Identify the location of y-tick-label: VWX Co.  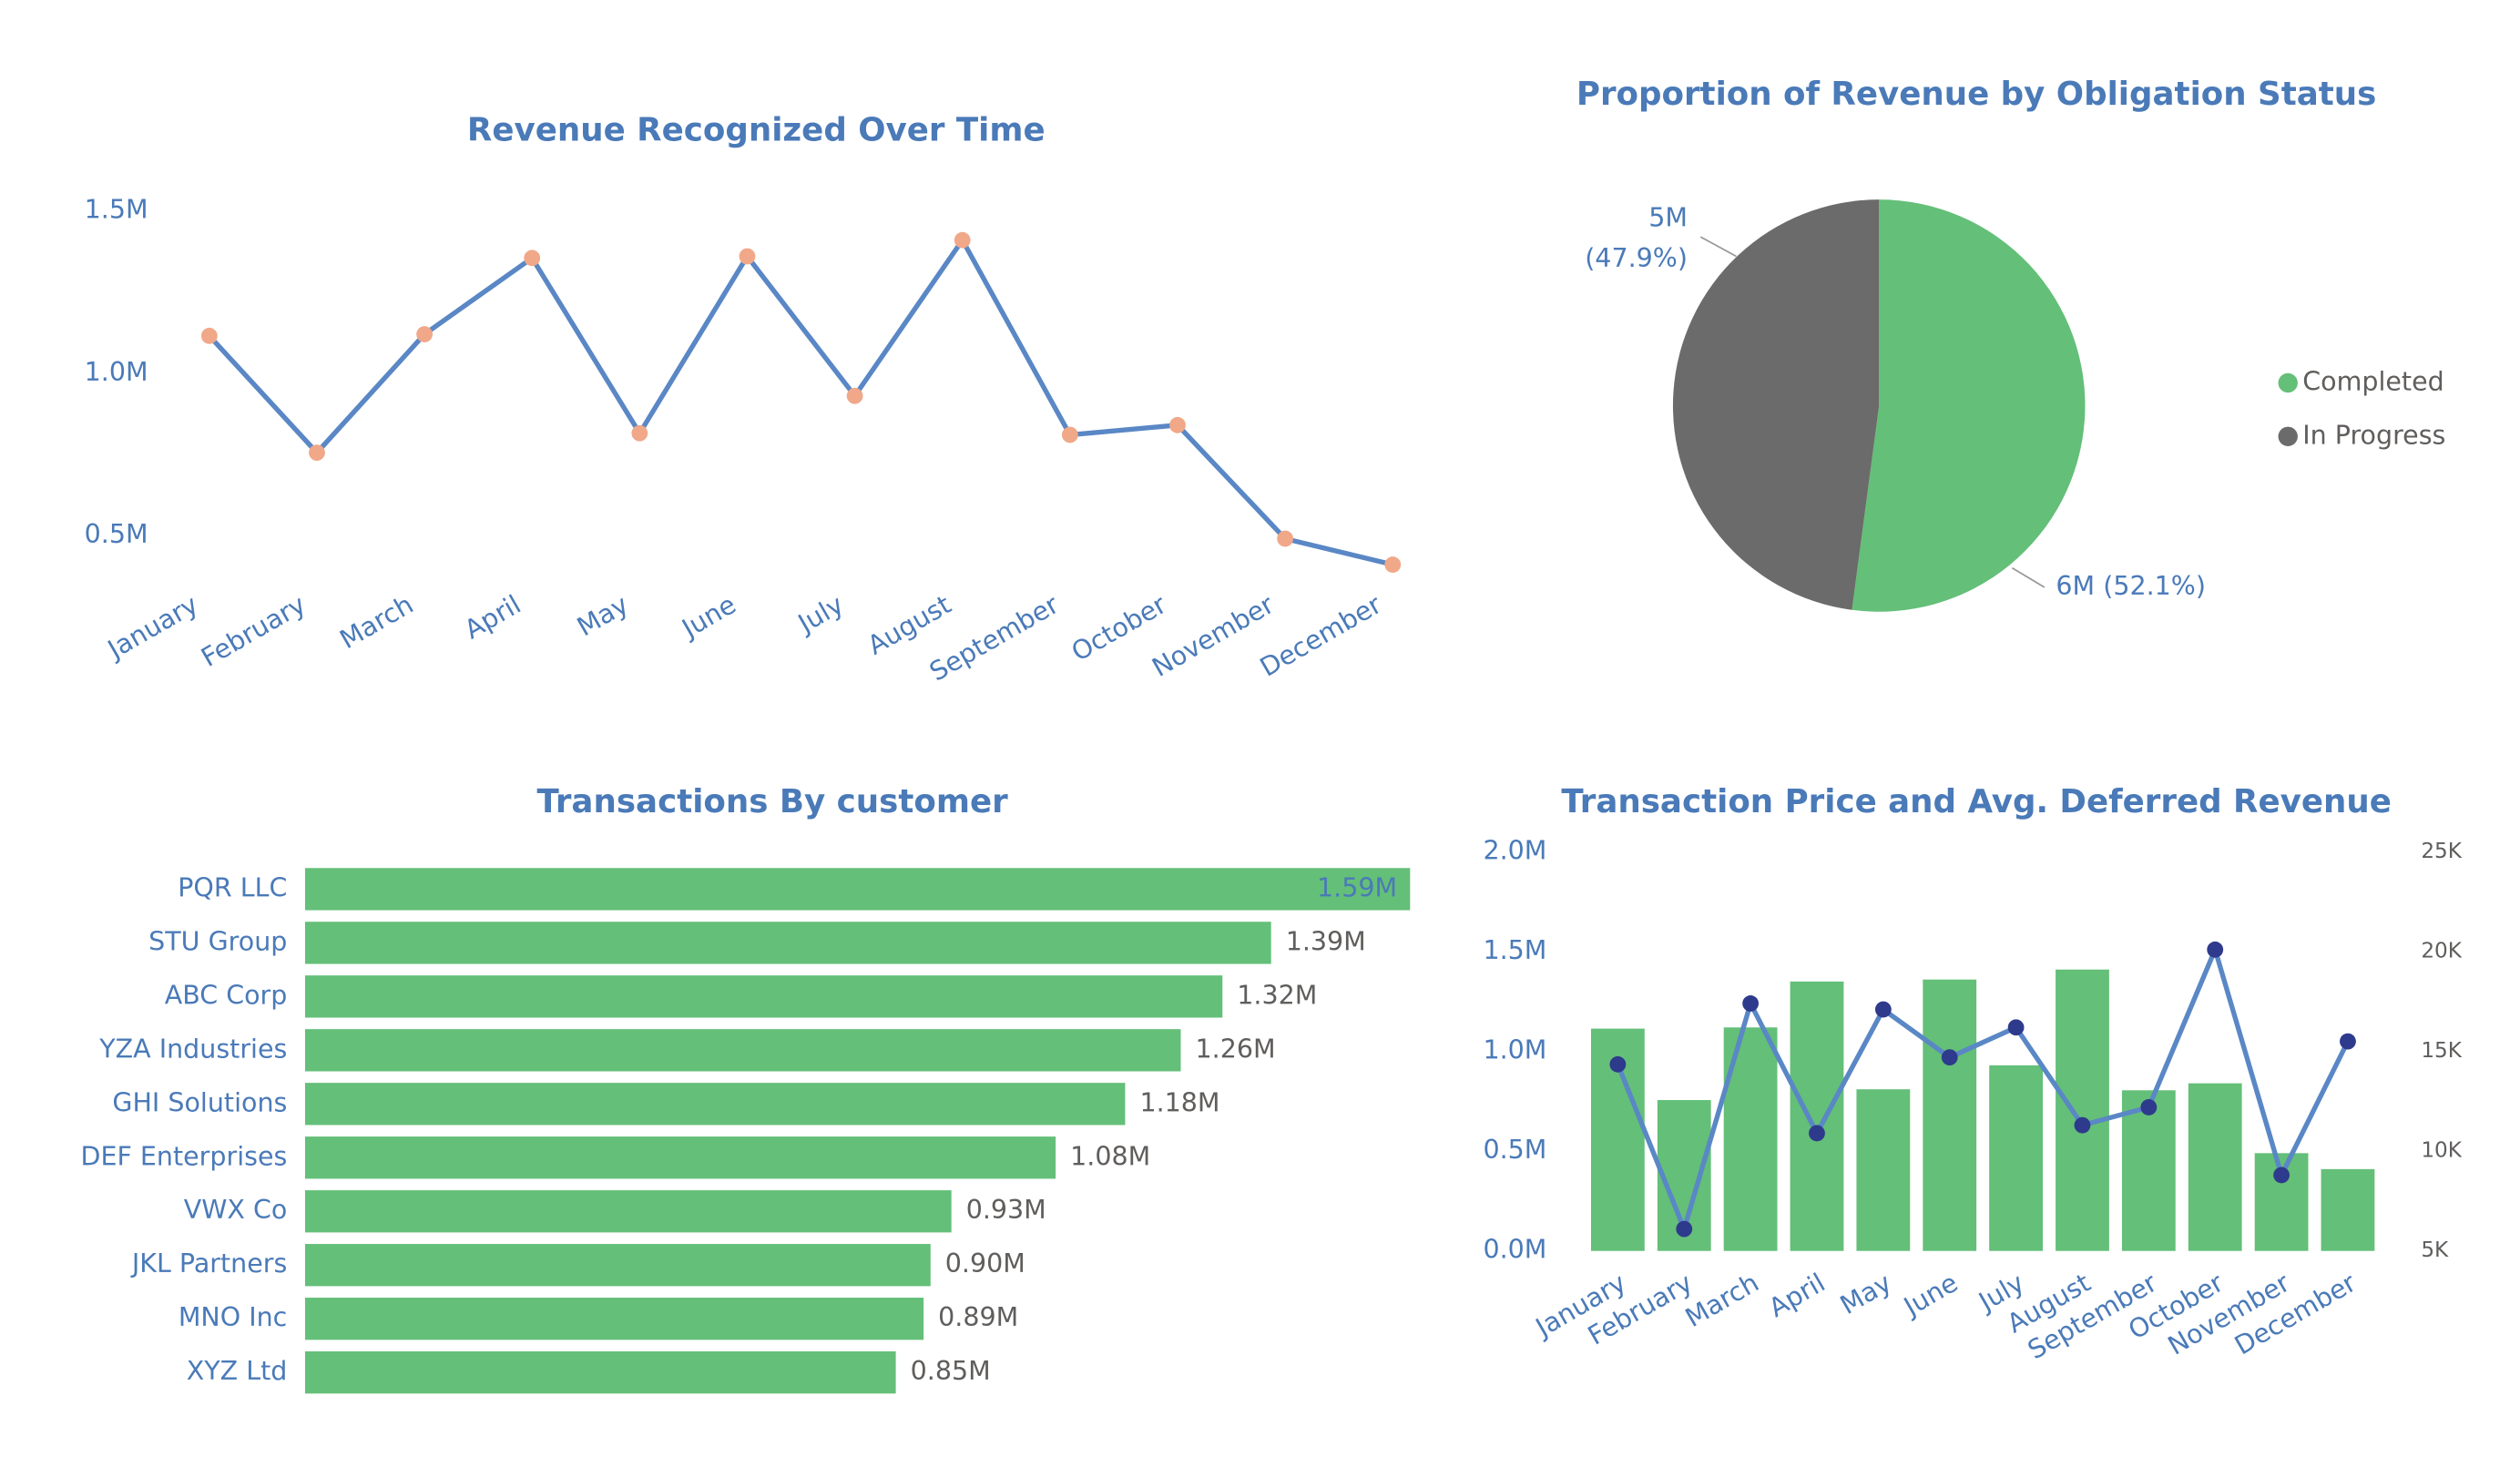
(236, 1210).